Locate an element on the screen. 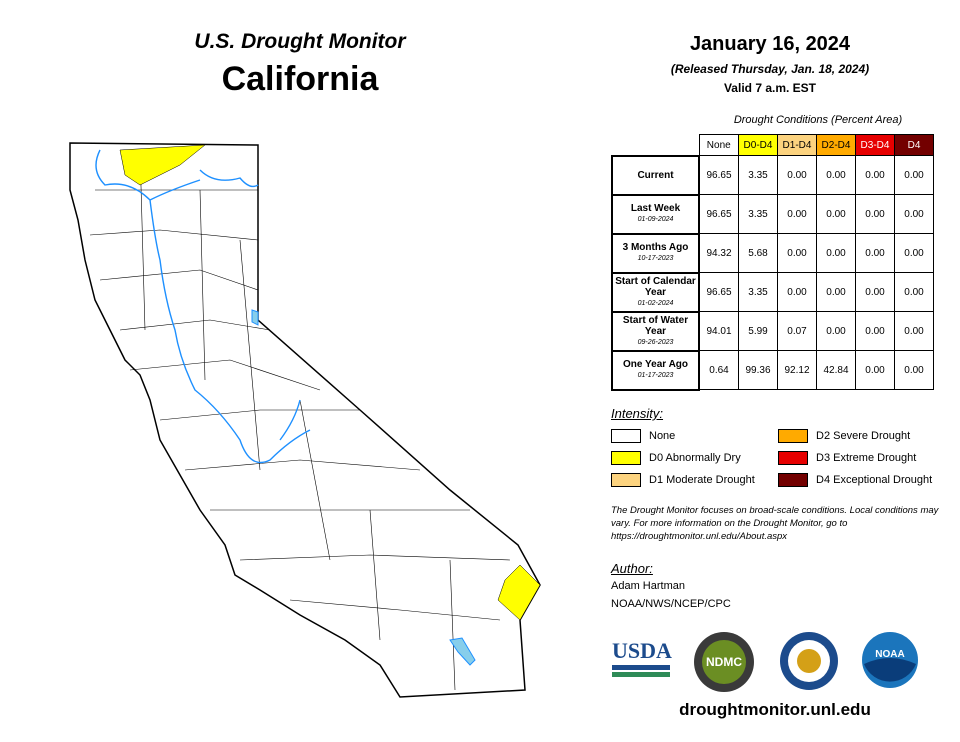 This screenshot has width=960, height=742. corner is located at coordinates (655, 145).